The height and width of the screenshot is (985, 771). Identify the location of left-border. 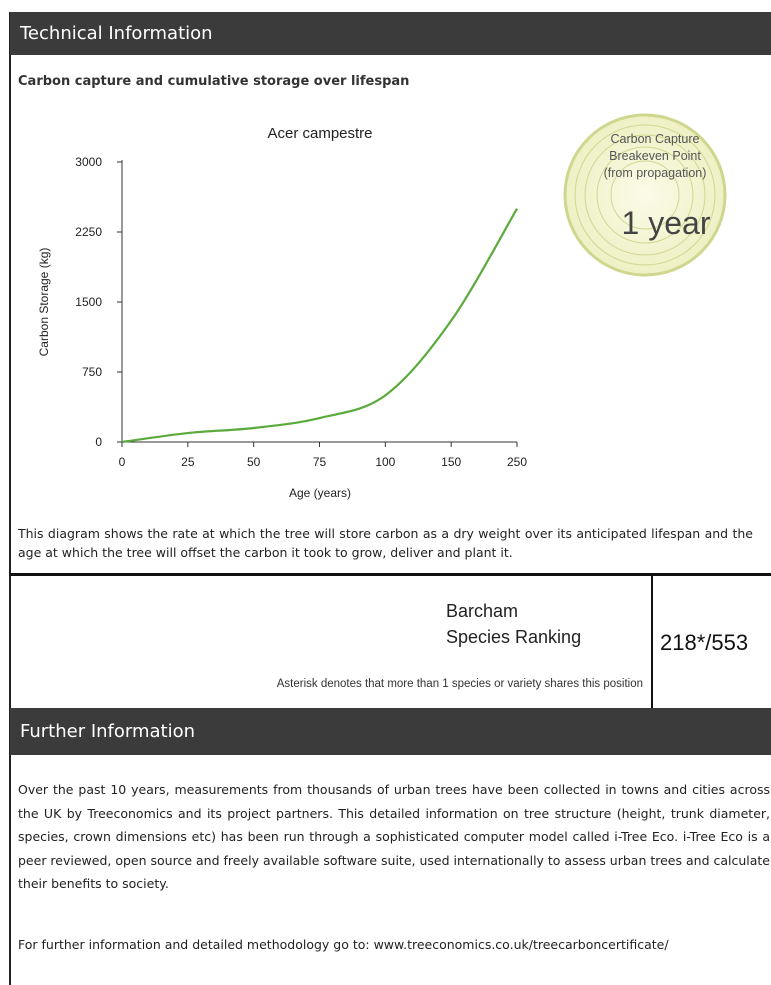
(10, 498).